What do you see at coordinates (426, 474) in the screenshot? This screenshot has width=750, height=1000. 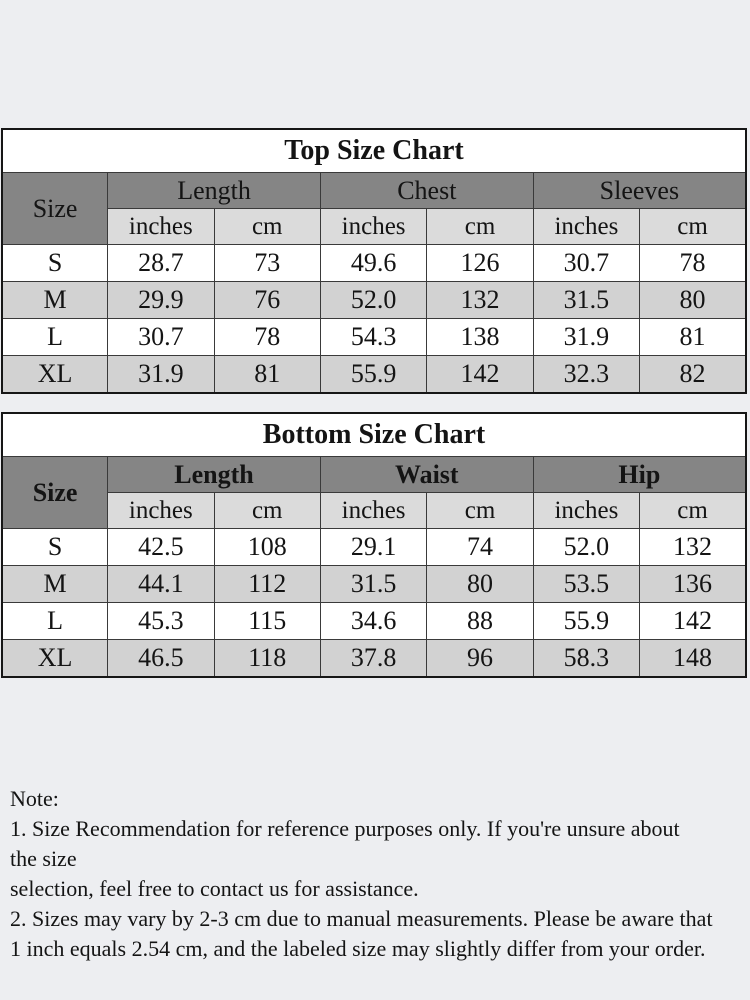 I see `column-header-group: Waist` at bounding box center [426, 474].